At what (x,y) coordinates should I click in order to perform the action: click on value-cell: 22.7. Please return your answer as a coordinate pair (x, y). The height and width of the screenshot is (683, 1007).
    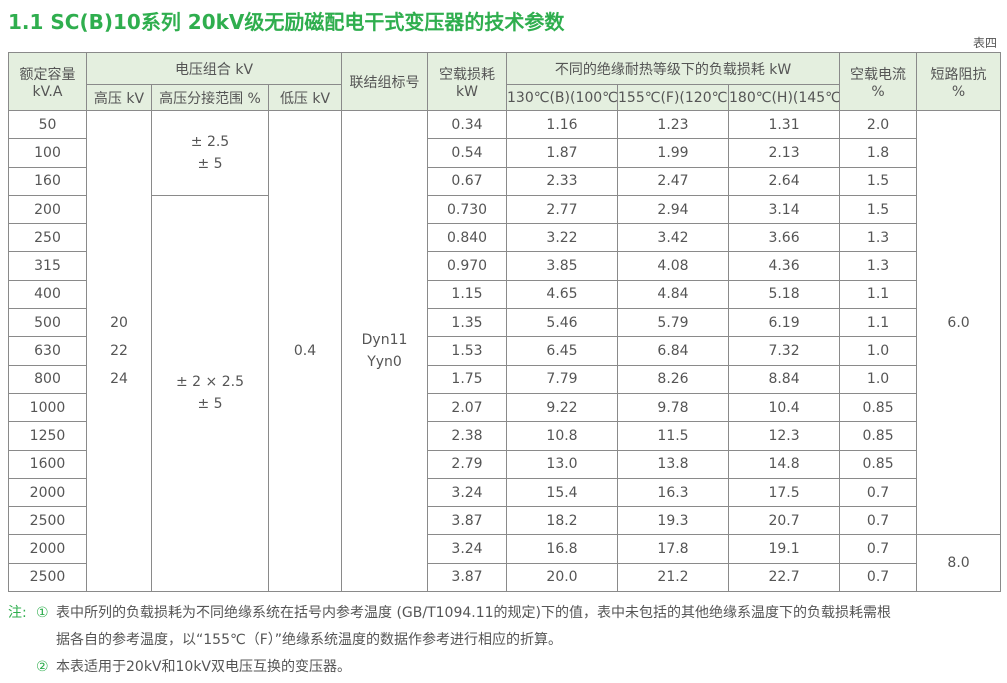
    Looking at the image, I should click on (784, 577).